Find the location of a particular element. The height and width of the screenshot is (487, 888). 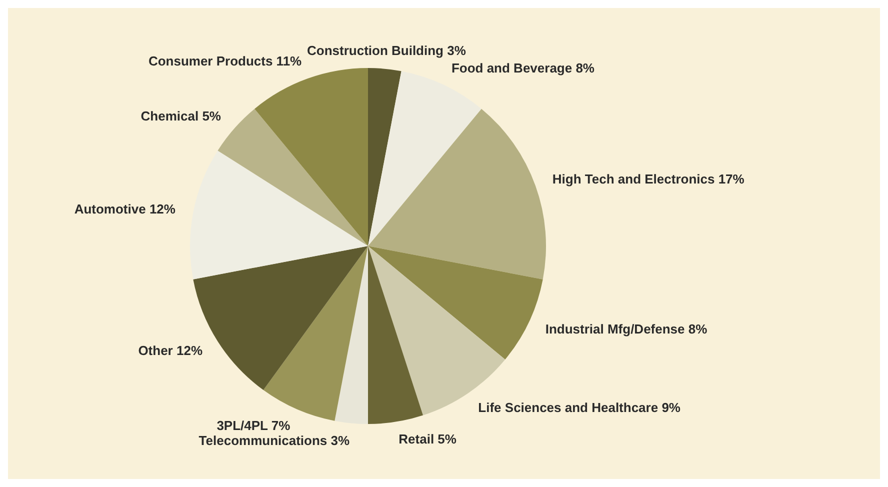

slice-label: Industrial Mfg/Defense 8% is located at coordinates (626, 328).